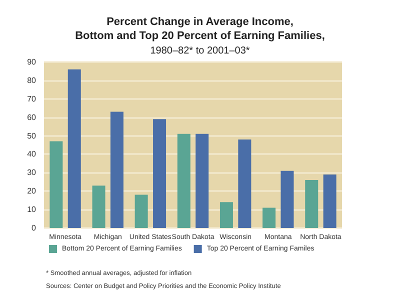 The height and width of the screenshot is (304, 400). What do you see at coordinates (200, 29) in the screenshot?
I see `chart-title: Percent Change in Average Income, Bottom and Top 20 Percent of Earning Families,` at bounding box center [200, 29].